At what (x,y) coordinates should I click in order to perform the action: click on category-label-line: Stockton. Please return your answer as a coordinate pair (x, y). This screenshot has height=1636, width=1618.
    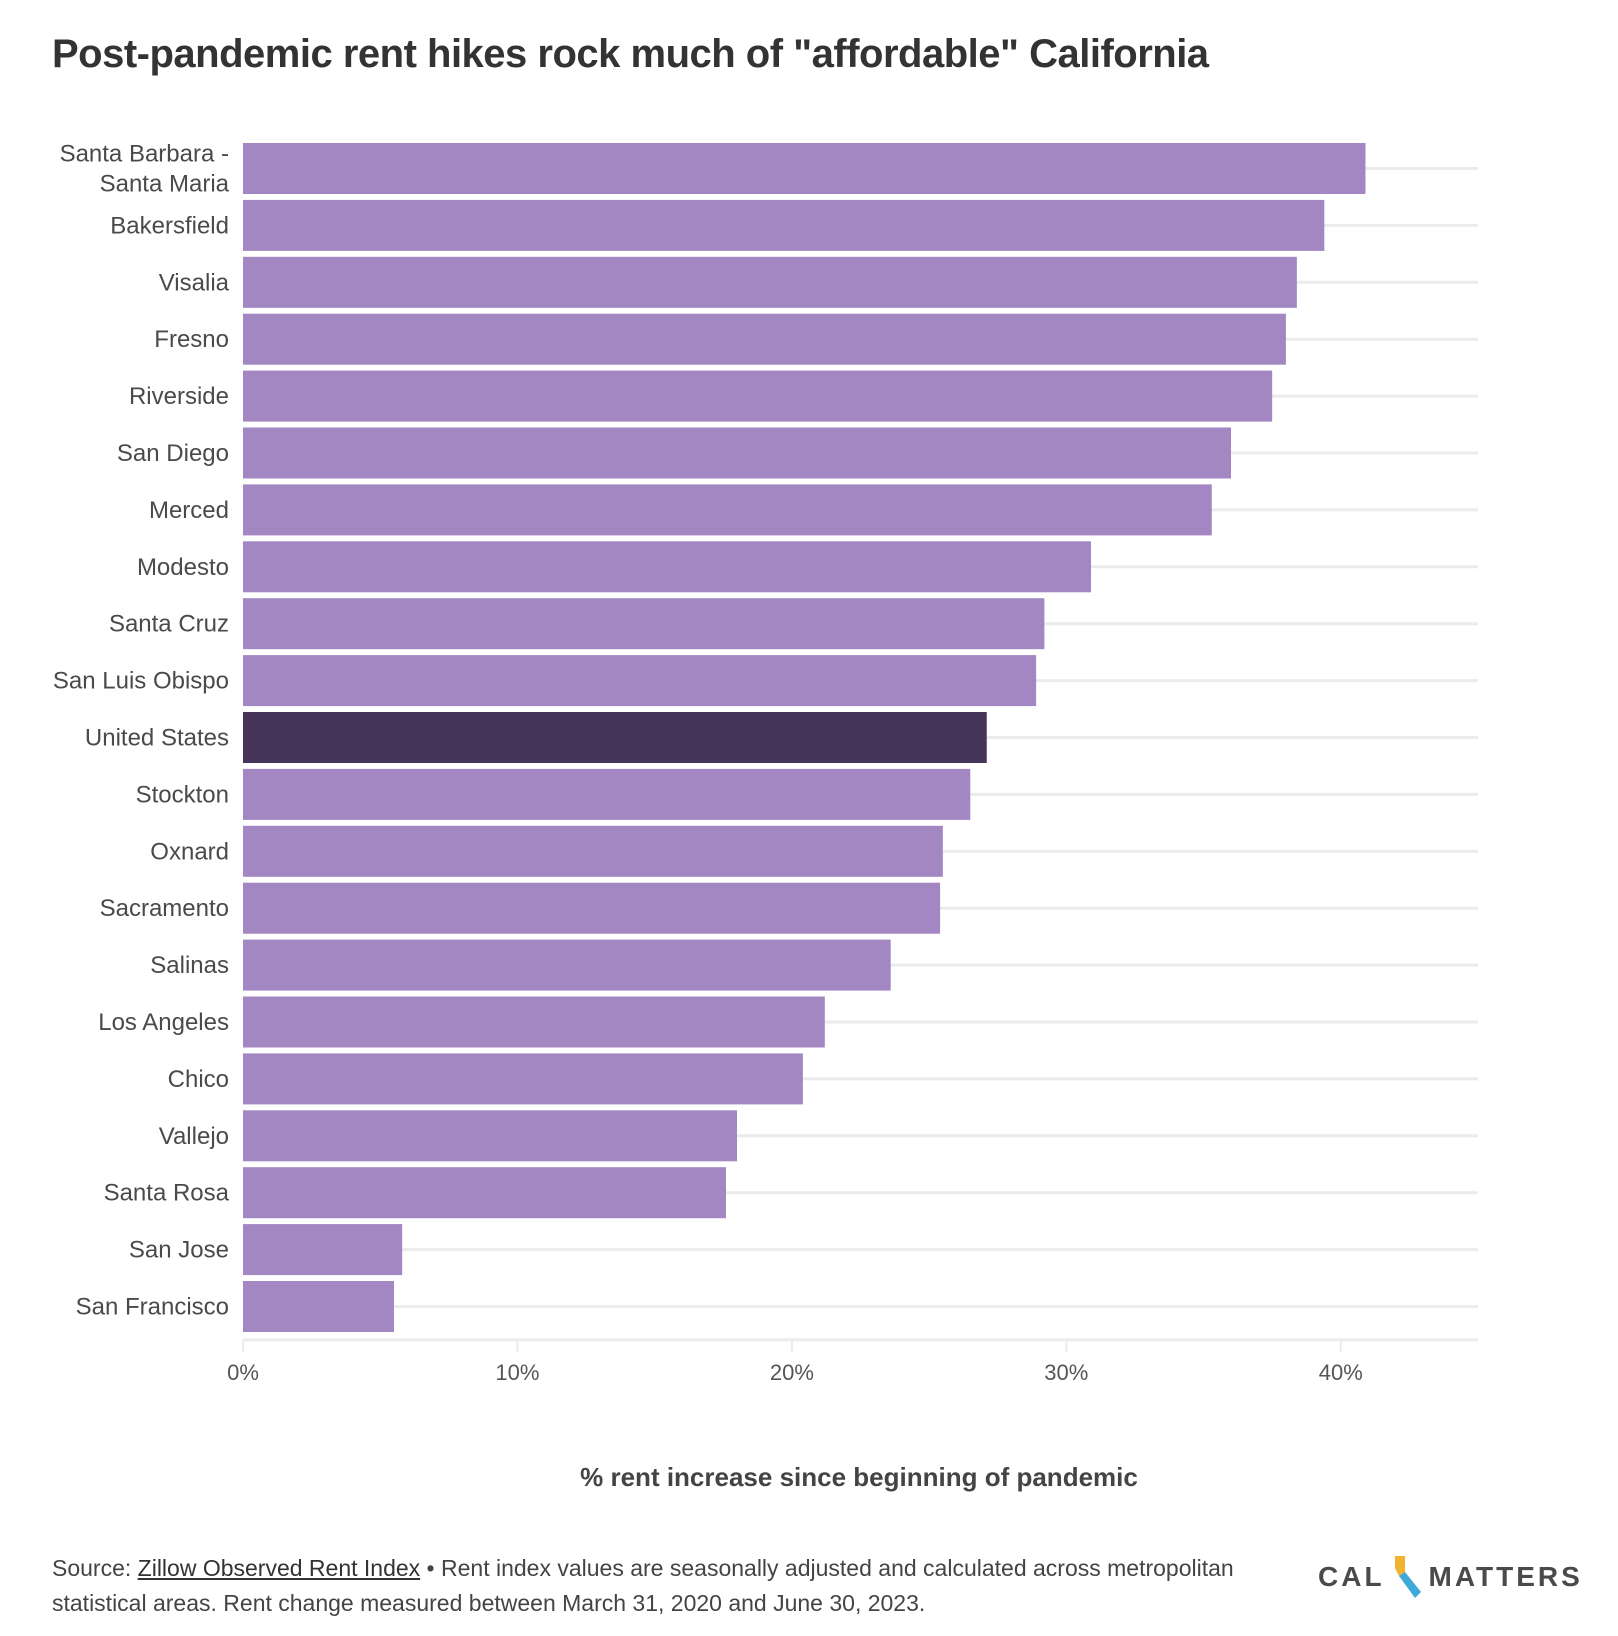
    Looking at the image, I should click on (182, 794).